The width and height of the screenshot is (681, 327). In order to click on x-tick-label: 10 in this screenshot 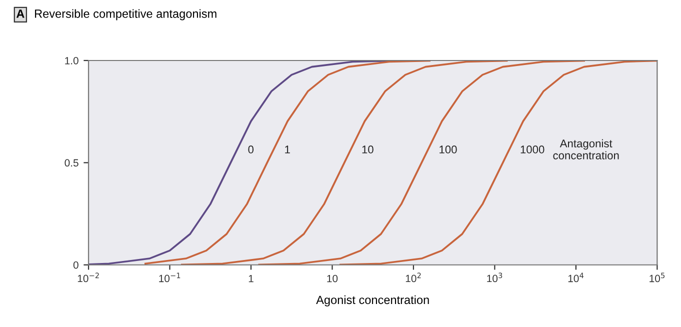, I will do `click(332, 278)`.